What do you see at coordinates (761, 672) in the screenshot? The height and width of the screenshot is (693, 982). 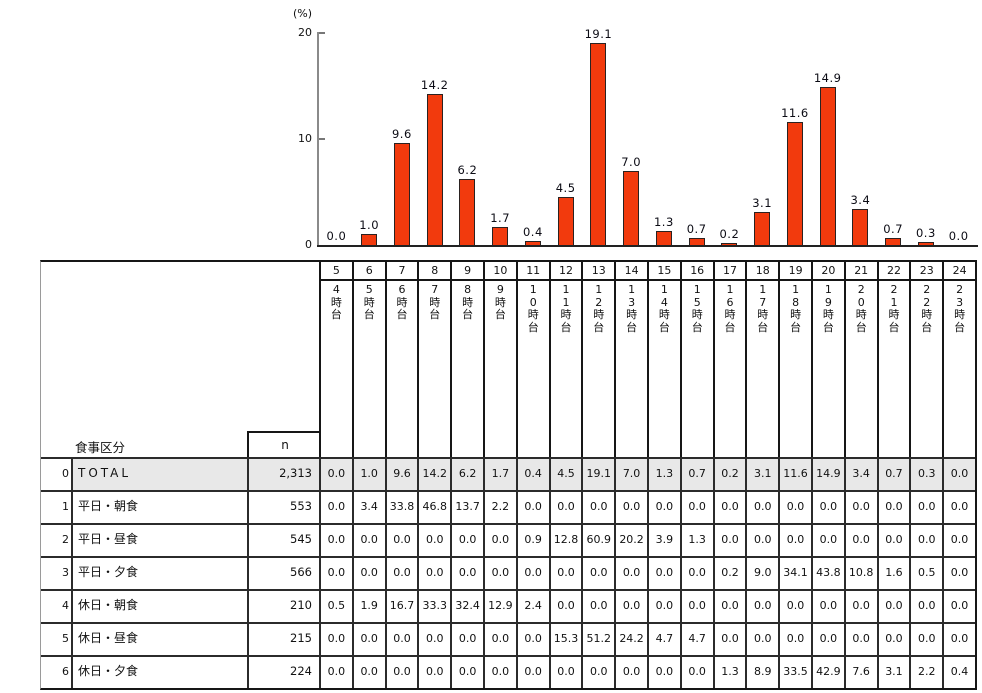 I see `value-cell: 8.9` at bounding box center [761, 672].